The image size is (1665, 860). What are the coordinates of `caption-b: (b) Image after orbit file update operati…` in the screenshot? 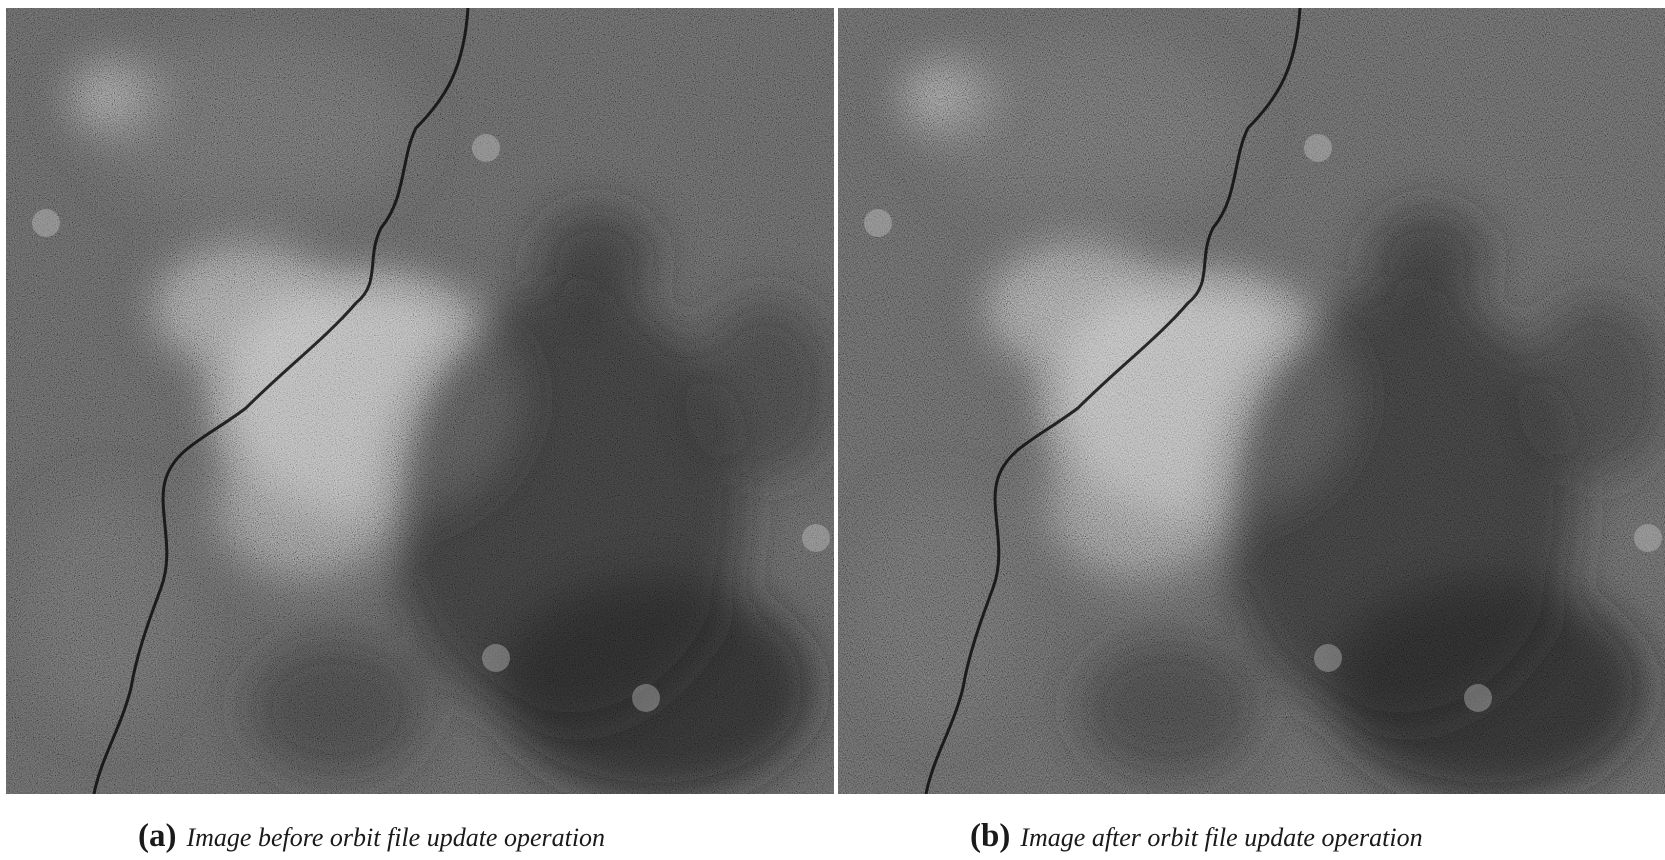 It's located at (1196, 836).